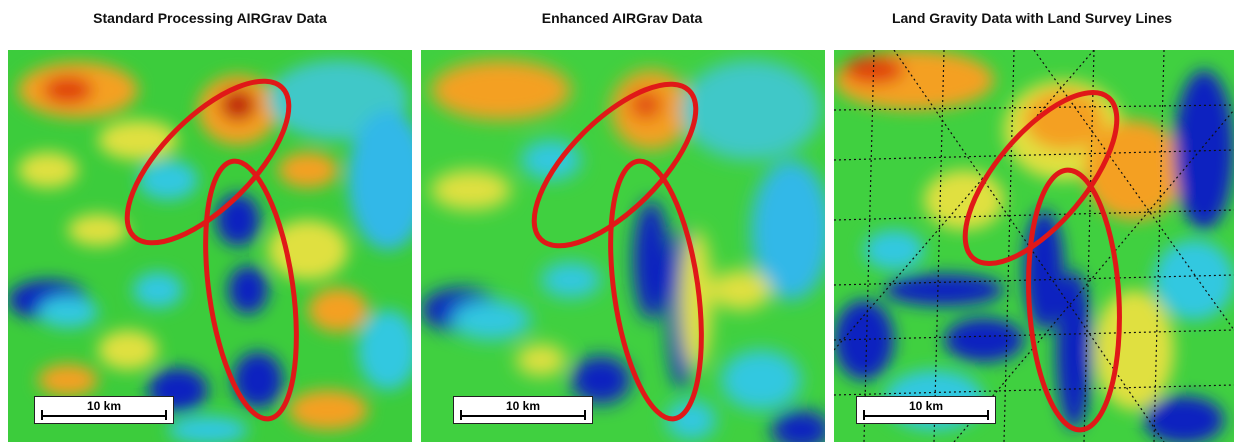 This screenshot has width=1236, height=445. What do you see at coordinates (210, 18) in the screenshot?
I see `panel-title-standard: Standard Processing AIRGrav Data` at bounding box center [210, 18].